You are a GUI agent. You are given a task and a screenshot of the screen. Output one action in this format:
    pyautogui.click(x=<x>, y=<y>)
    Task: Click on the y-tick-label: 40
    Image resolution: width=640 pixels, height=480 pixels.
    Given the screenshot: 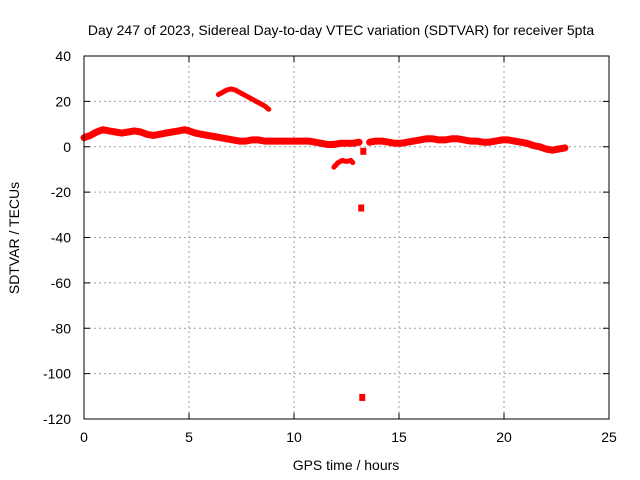 What is the action you would take?
    pyautogui.click(x=63, y=56)
    